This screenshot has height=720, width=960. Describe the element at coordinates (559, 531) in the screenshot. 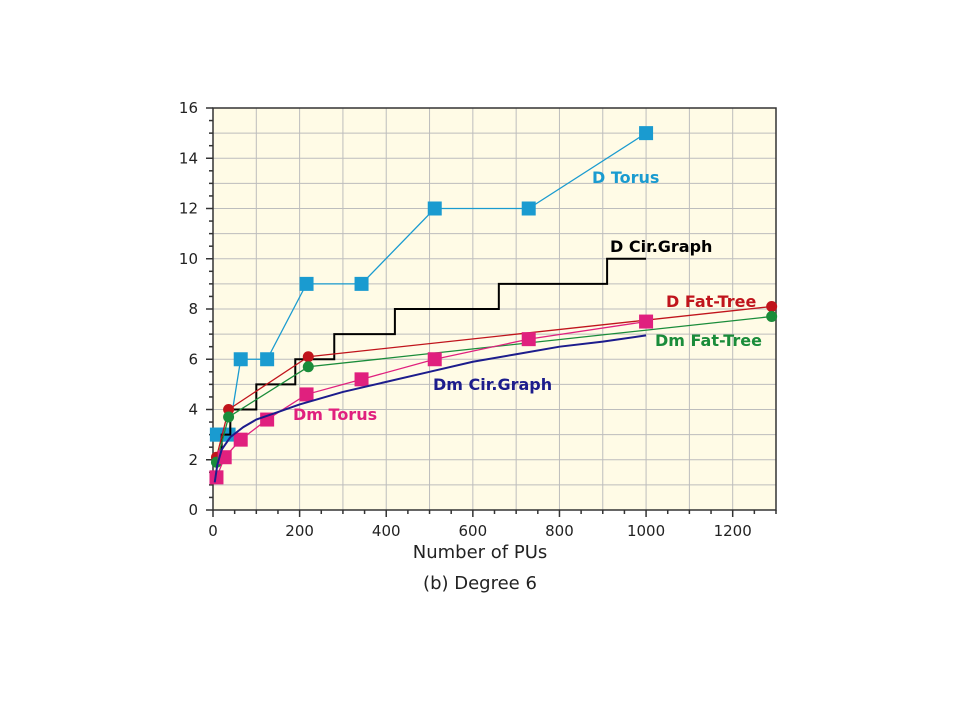

I see `x-tick-label: 800` at that location.